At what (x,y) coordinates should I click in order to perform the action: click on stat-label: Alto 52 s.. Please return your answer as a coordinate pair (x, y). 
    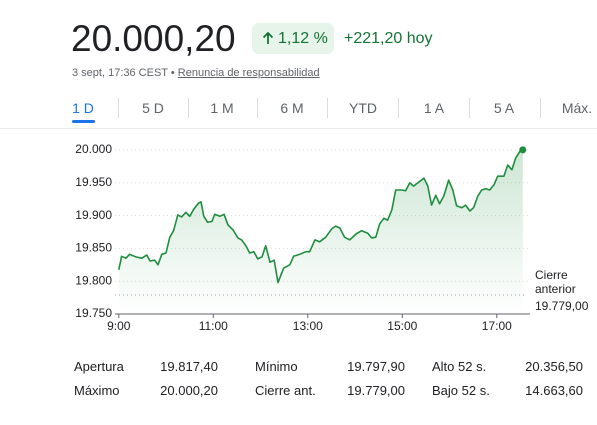
    Looking at the image, I should click on (459, 366).